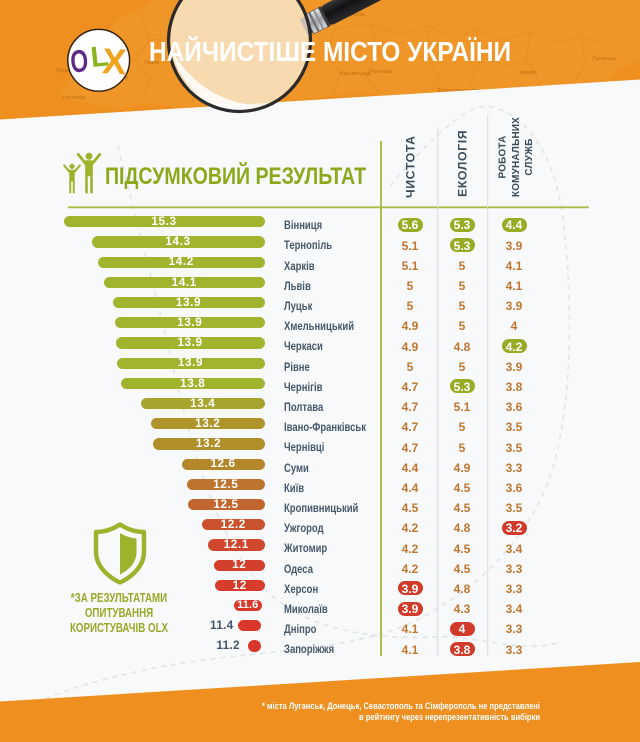  Describe the element at coordinates (353, 15) in the screenshot. I see `svg-text: Чернігів` at that location.